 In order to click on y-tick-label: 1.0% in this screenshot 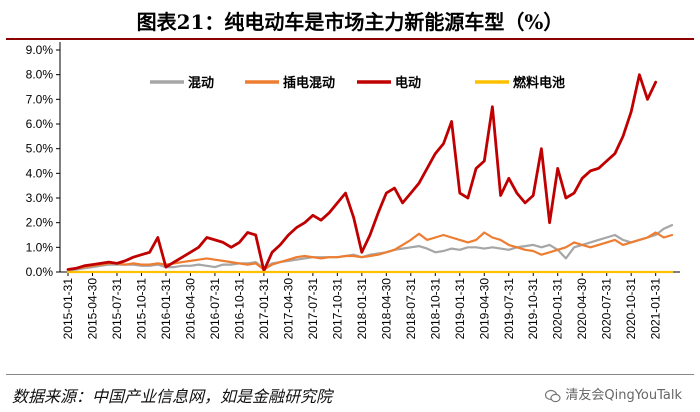, I will do `click(40, 247)`.